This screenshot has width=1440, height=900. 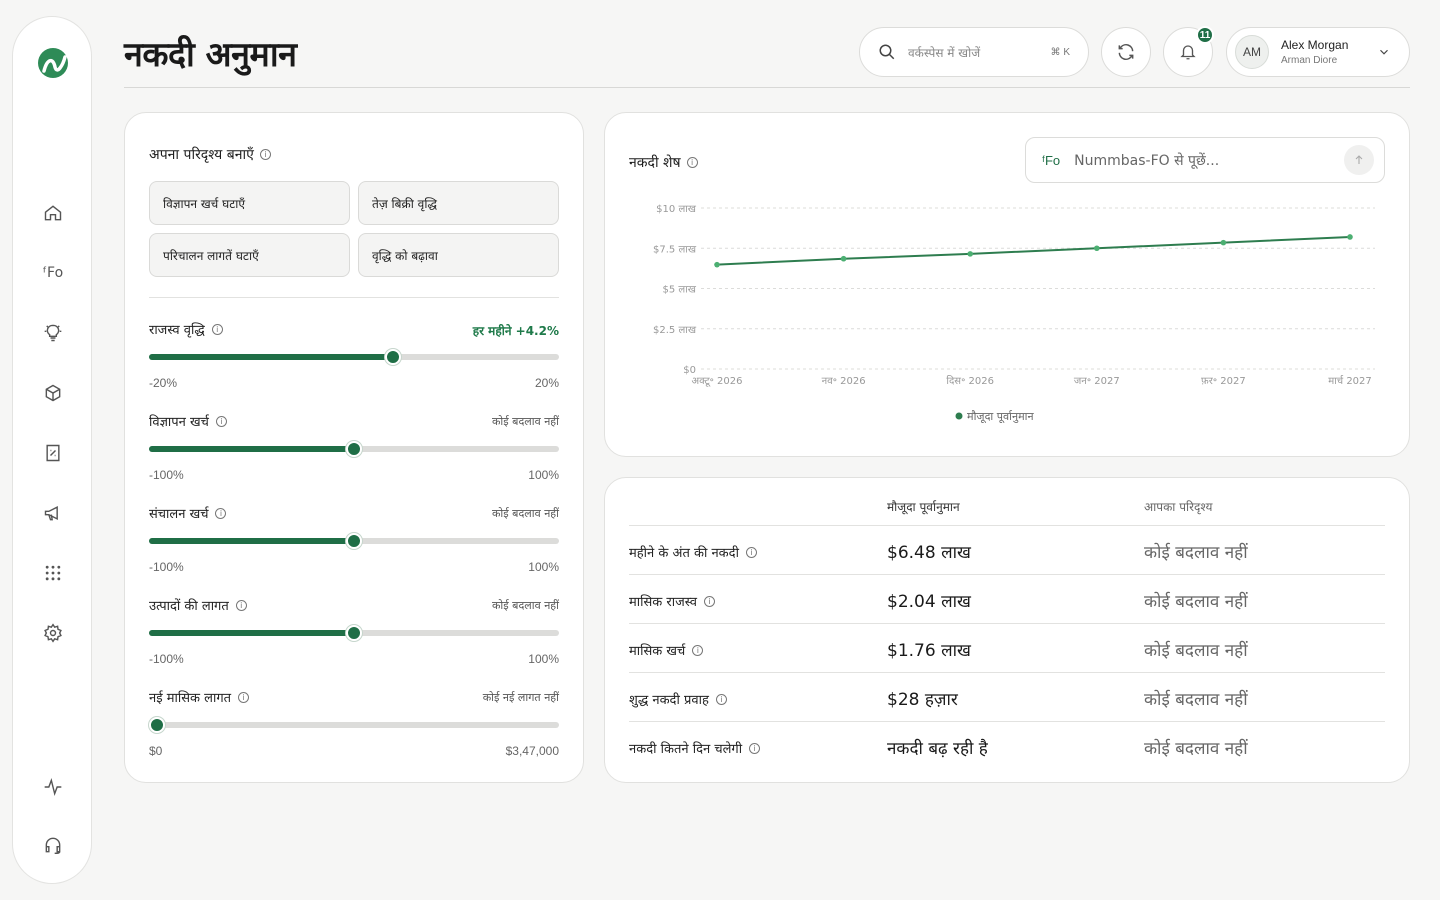 I want to click on home-icon, so click(x=53, y=213).